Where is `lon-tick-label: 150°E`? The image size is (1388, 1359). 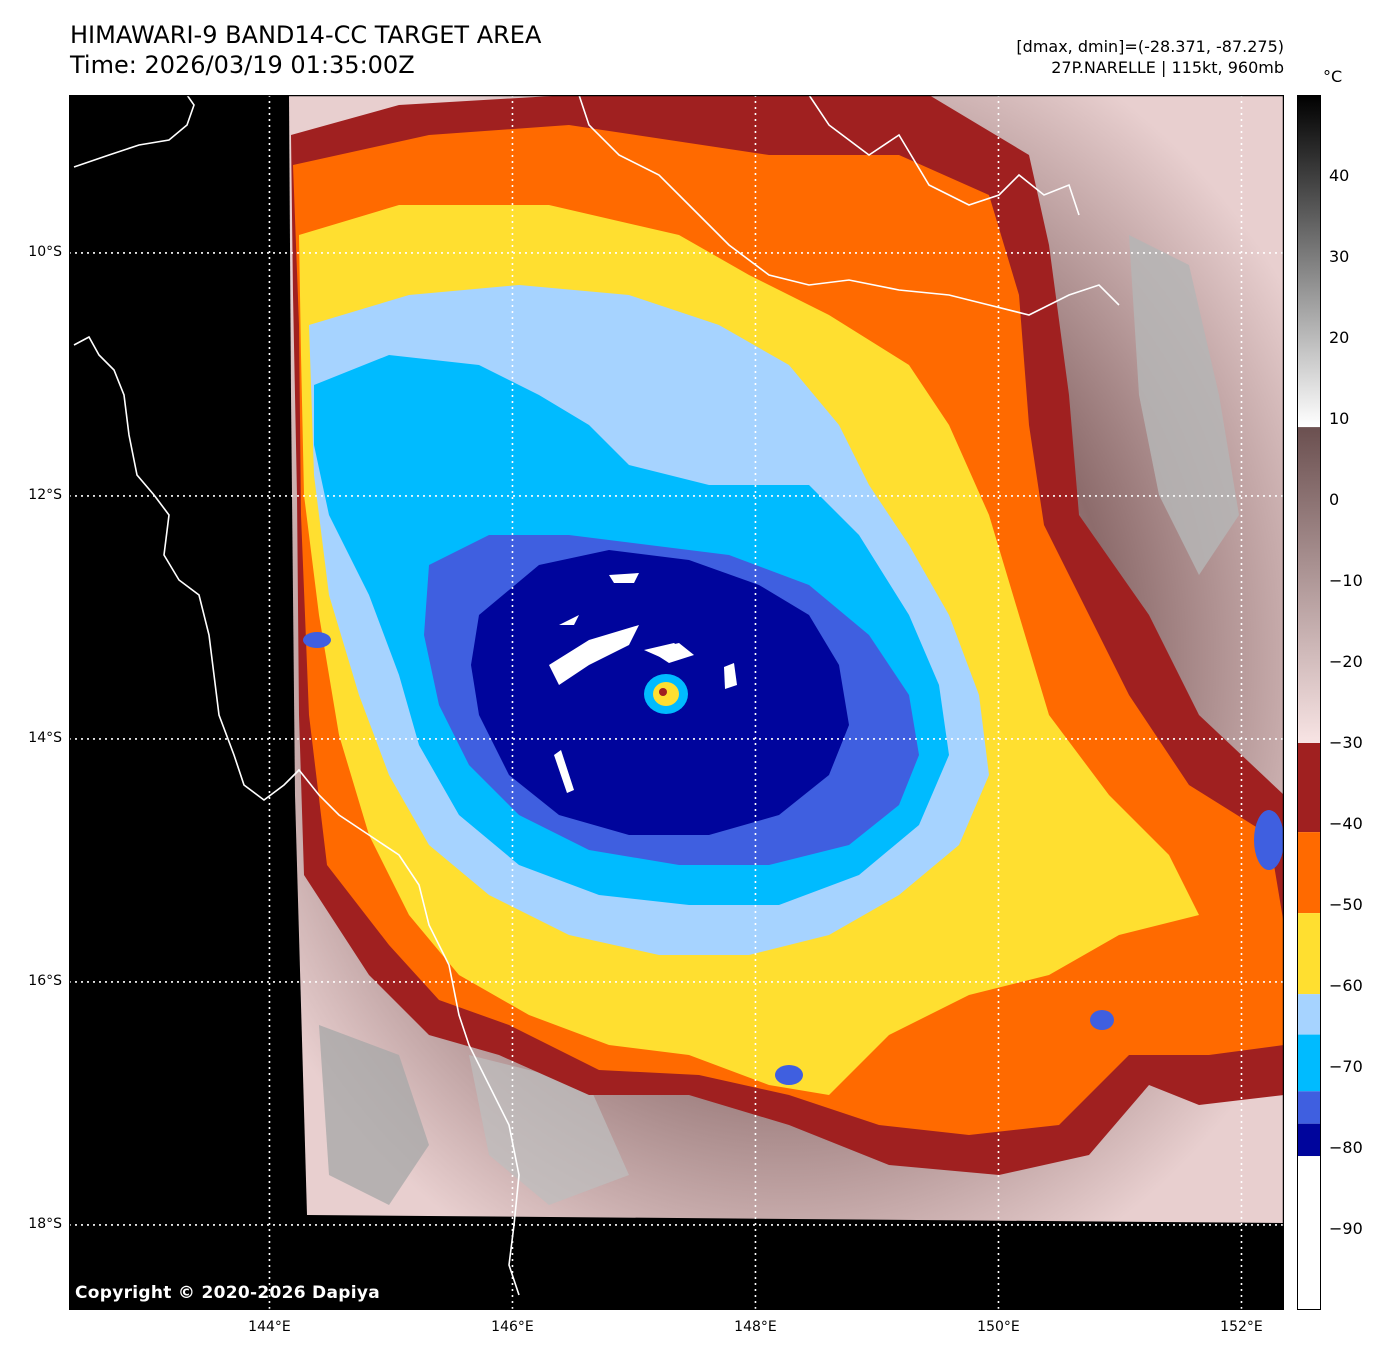
lon-tick-label: 150°E is located at coordinates (998, 1327).